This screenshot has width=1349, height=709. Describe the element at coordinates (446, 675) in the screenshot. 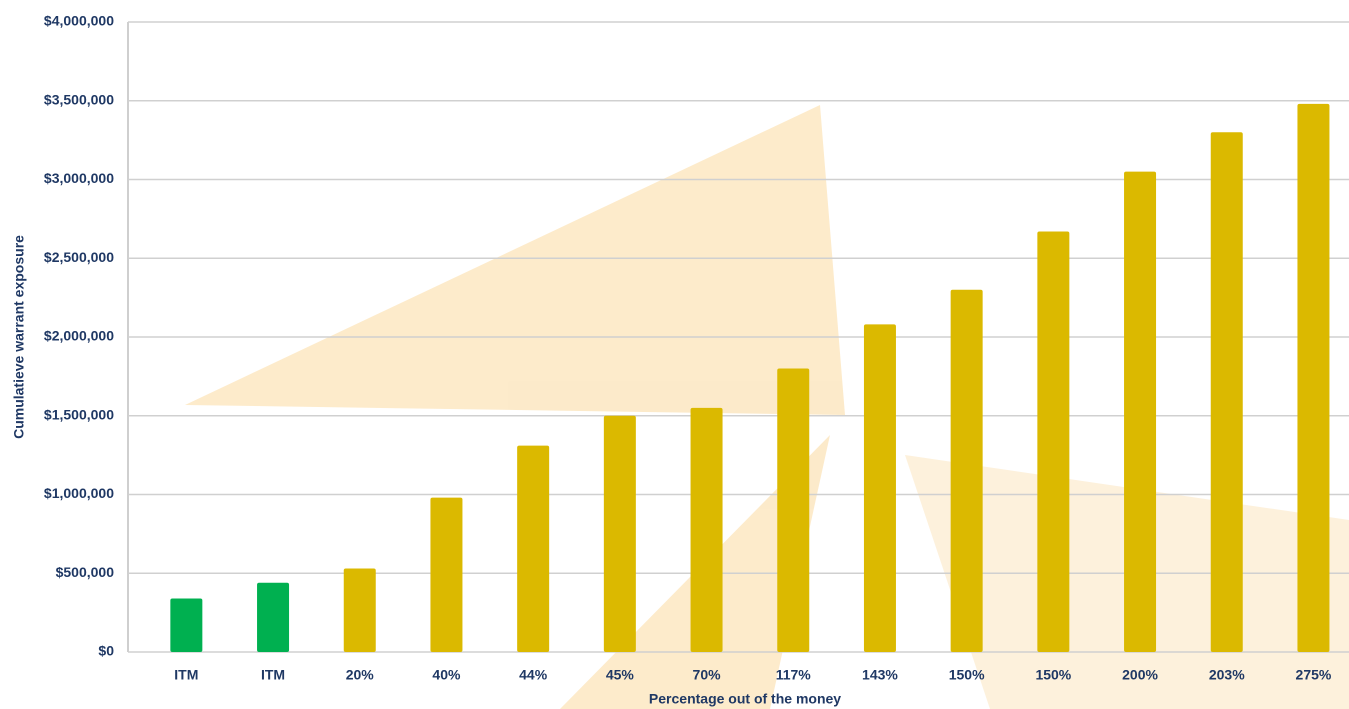

I see `x-tick-label: 40%` at that location.